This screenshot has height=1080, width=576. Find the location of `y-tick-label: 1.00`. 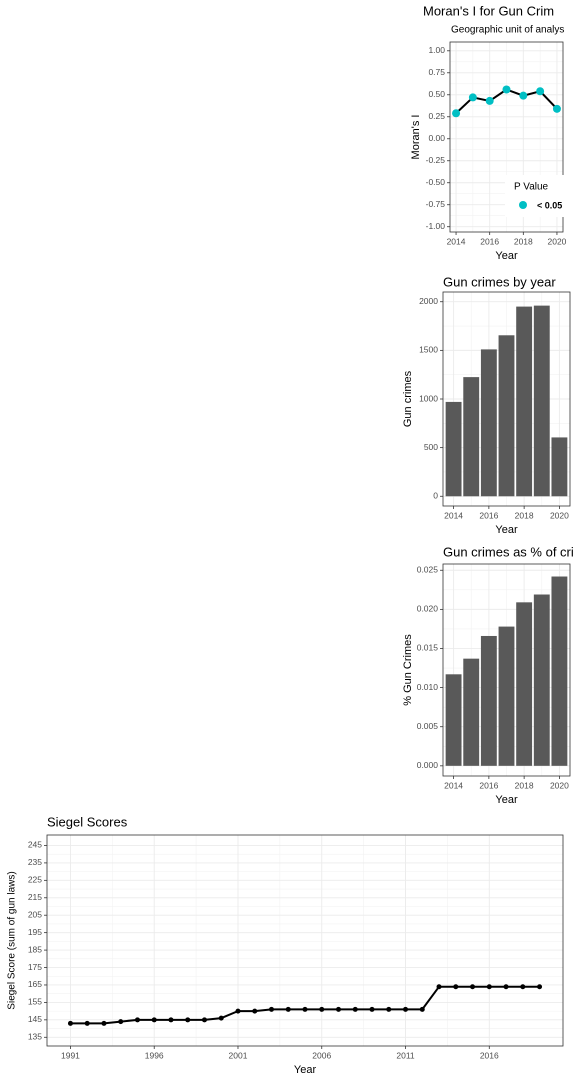

y-tick-label: 1.00 is located at coordinates (436, 50).